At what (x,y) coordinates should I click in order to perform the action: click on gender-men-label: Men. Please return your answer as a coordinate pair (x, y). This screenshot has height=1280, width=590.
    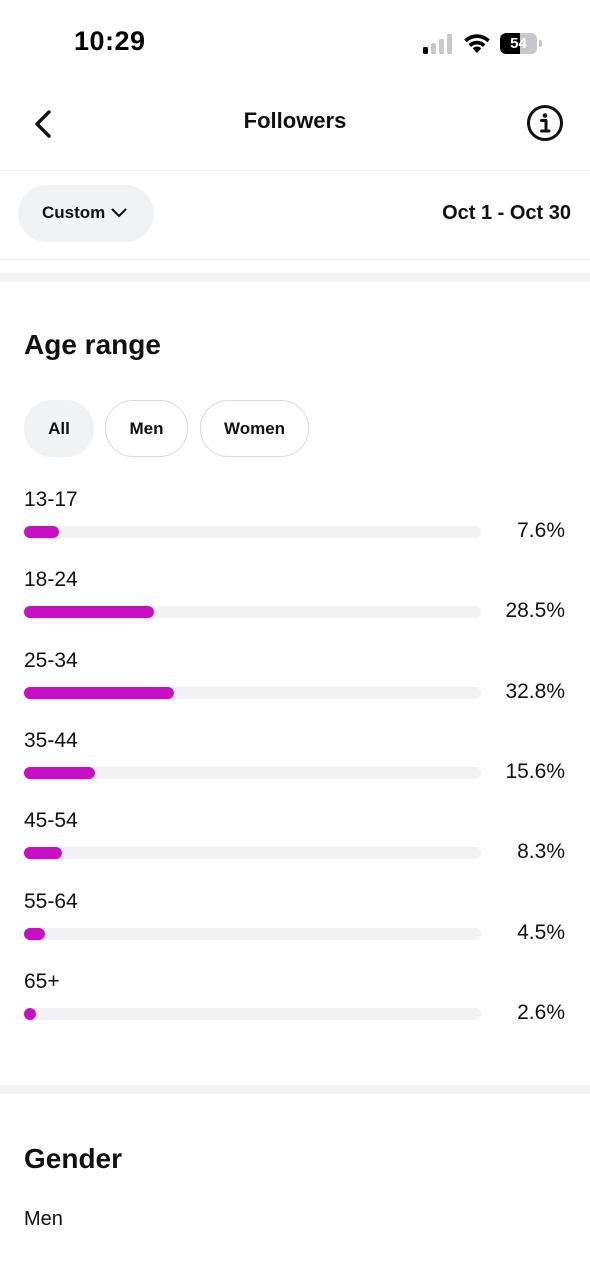
    Looking at the image, I should click on (43, 1219).